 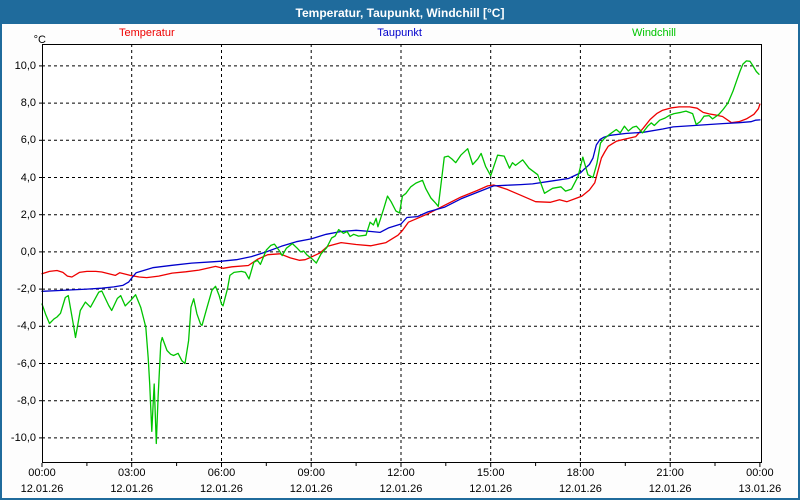 I want to click on y-tick-label: -6,0, so click(x=26, y=363).